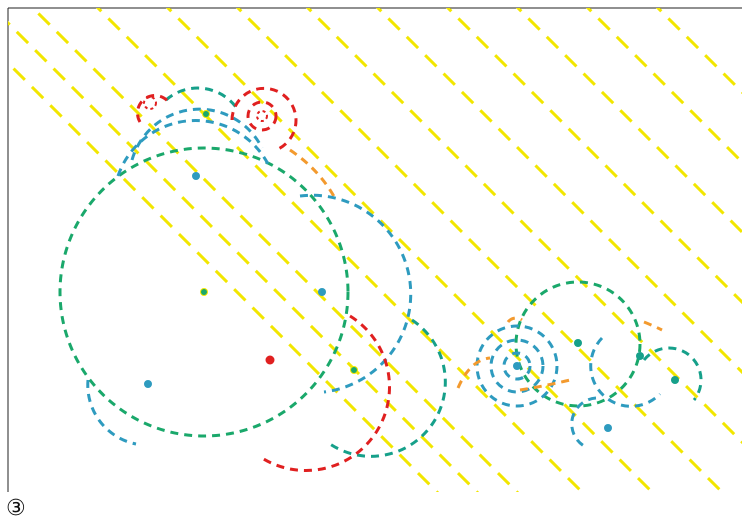 The width and height of the screenshot is (742, 528). I want to click on green-circle, so click(578, 344).